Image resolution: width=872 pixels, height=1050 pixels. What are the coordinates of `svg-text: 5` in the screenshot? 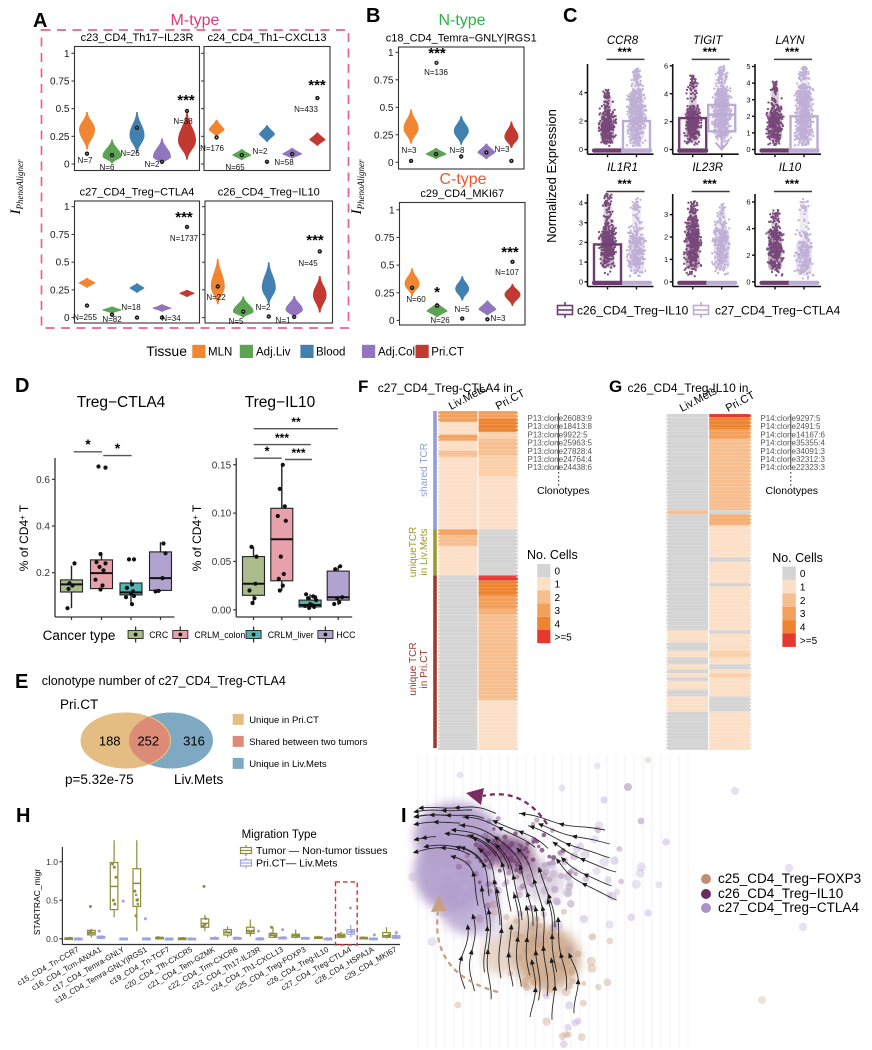 It's located at (748, 66).